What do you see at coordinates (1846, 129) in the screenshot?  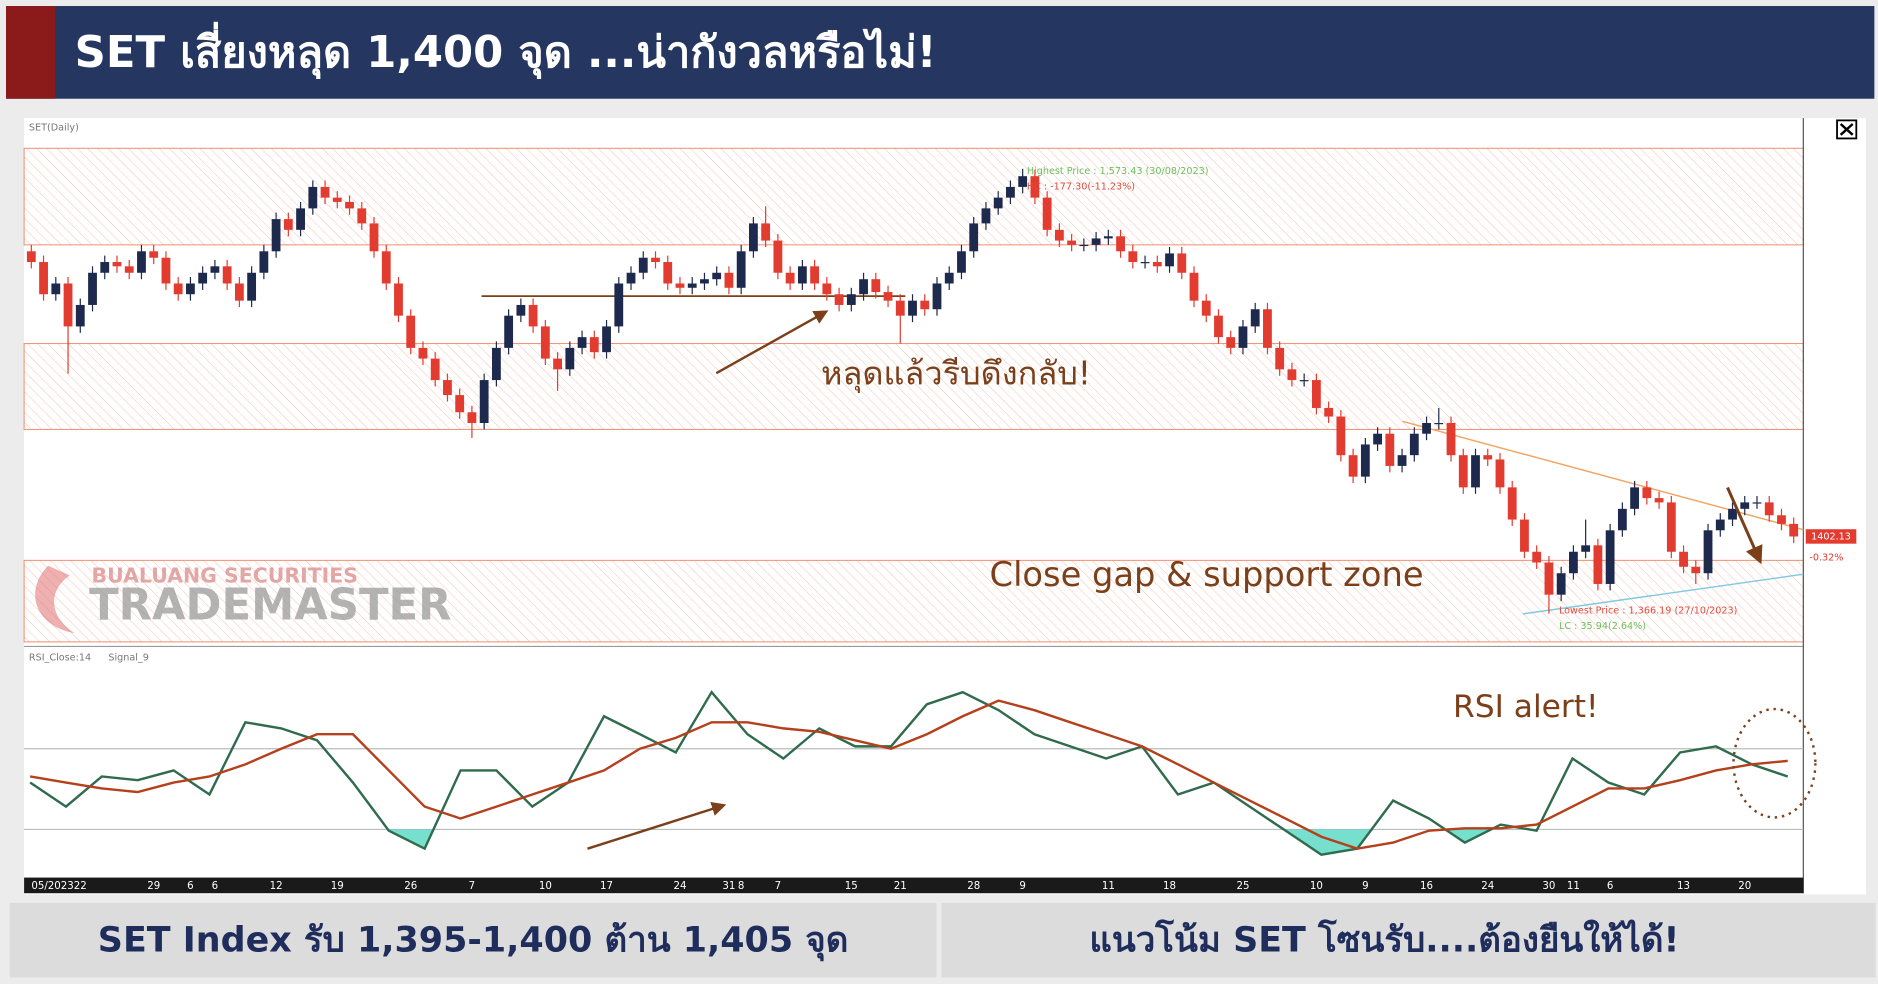 I see `close-icon` at bounding box center [1846, 129].